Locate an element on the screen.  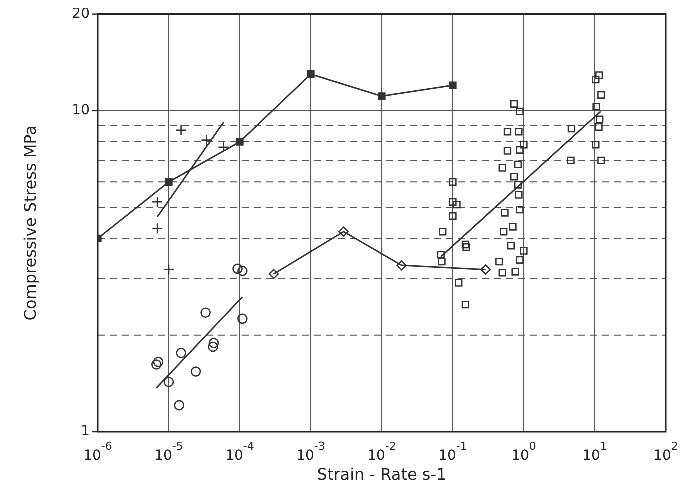
y-tick-label: 10 is located at coordinates (81, 110).